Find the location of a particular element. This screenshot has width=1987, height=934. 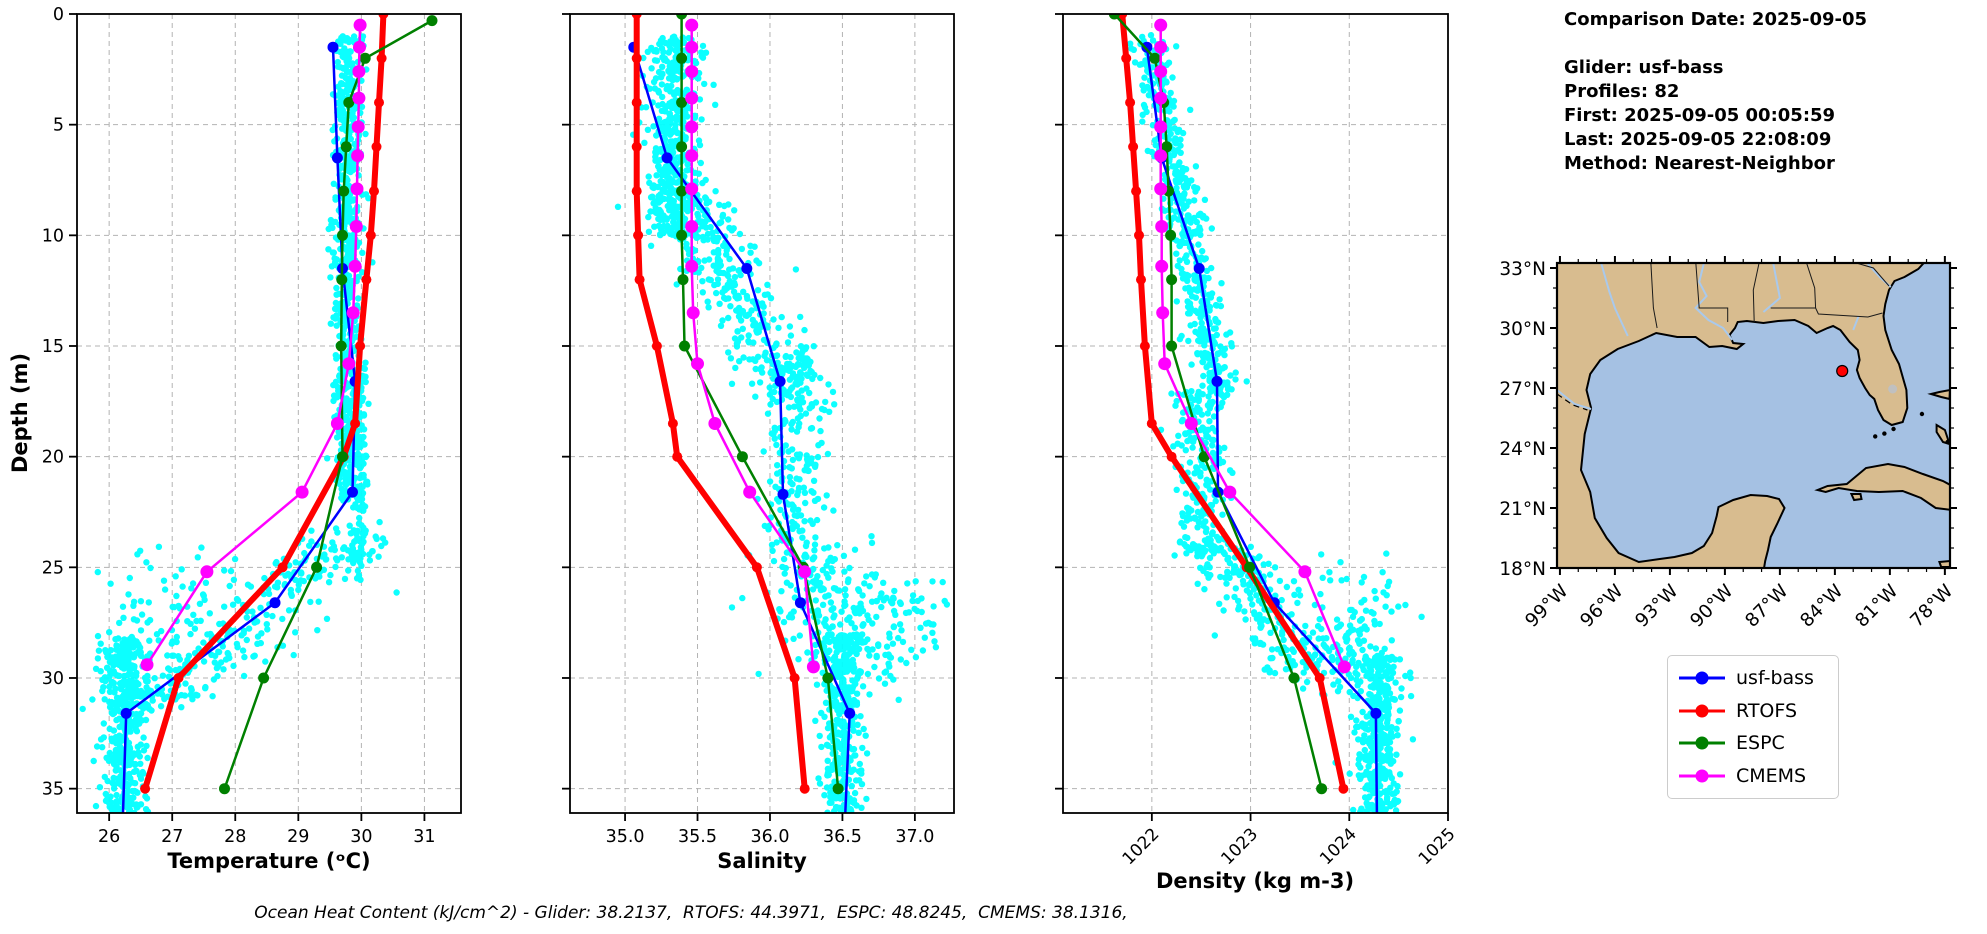

svg-text: 1024 is located at coordinates (1338, 846).